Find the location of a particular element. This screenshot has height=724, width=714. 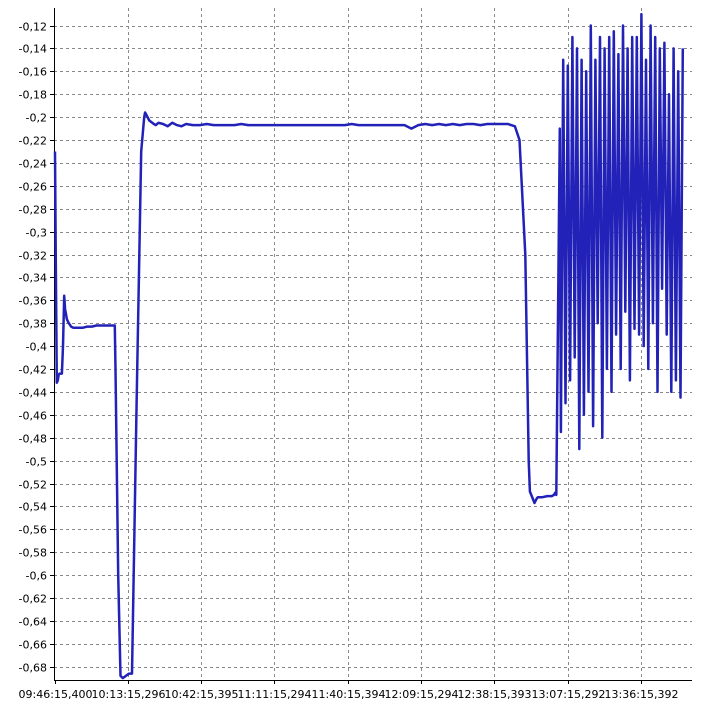

y-tick-label: -0,54 is located at coordinates (33, 507).